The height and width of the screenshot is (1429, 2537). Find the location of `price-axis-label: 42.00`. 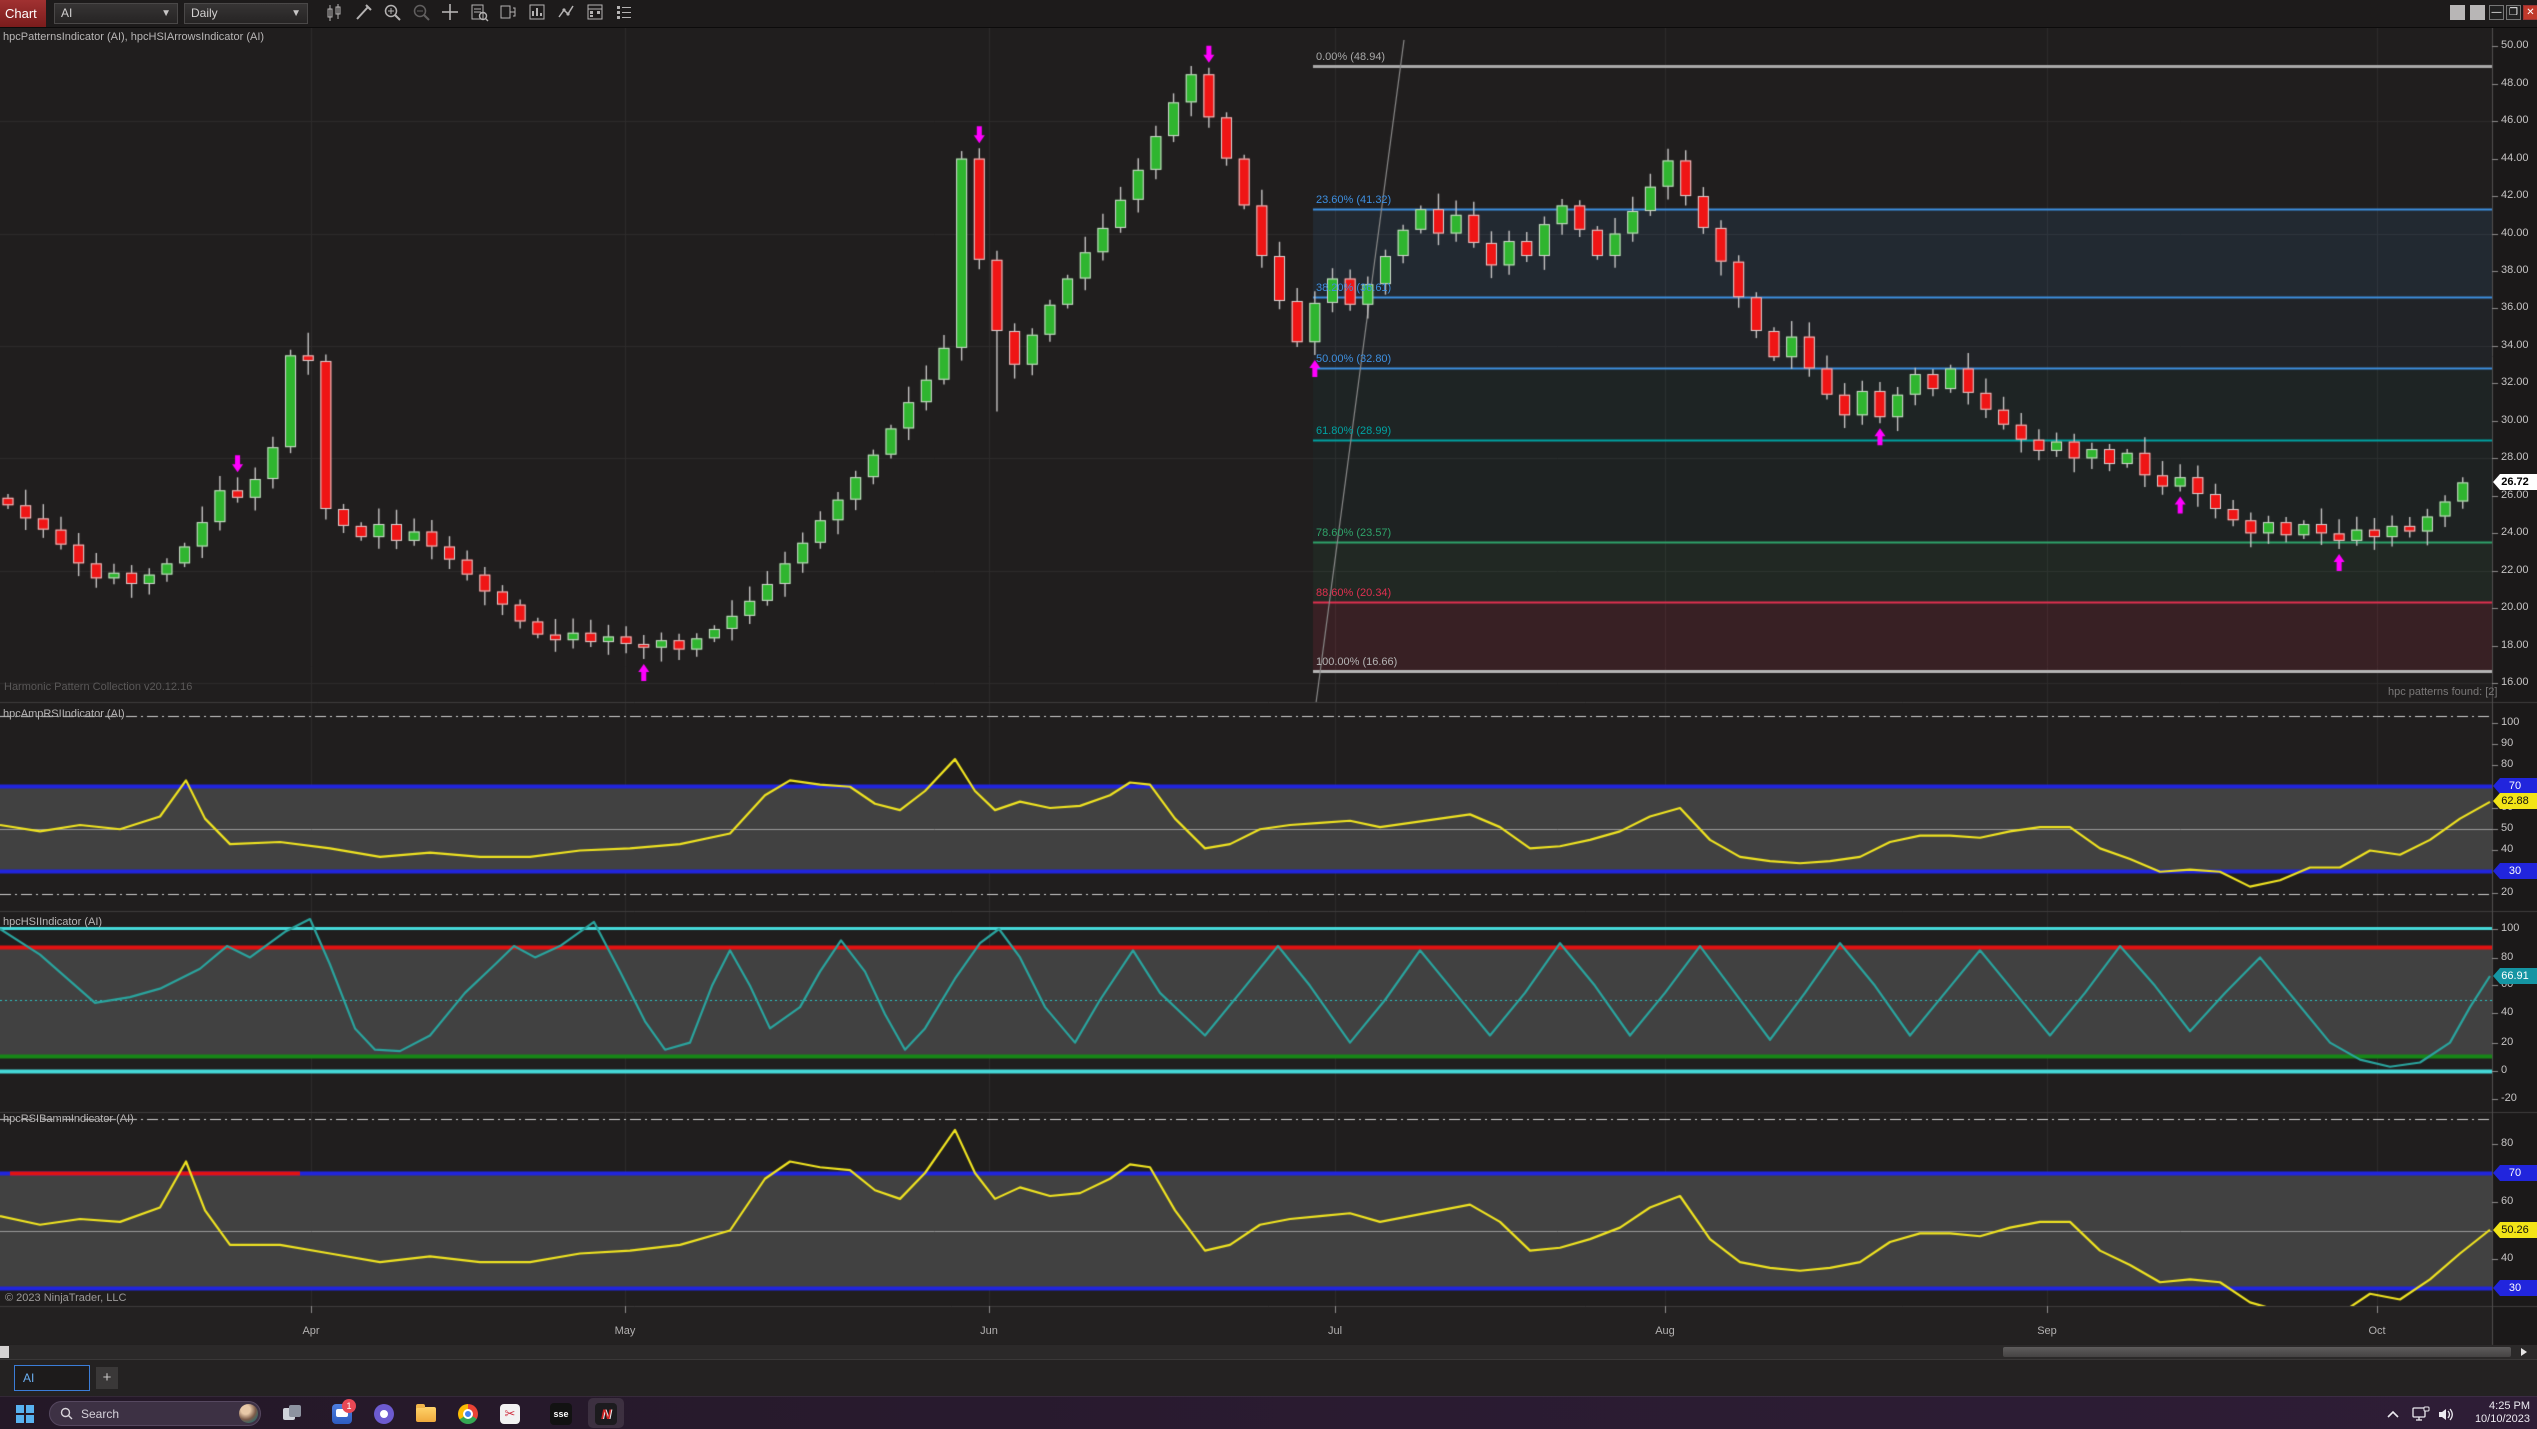

price-axis-label: 42.00 is located at coordinates (2515, 195).